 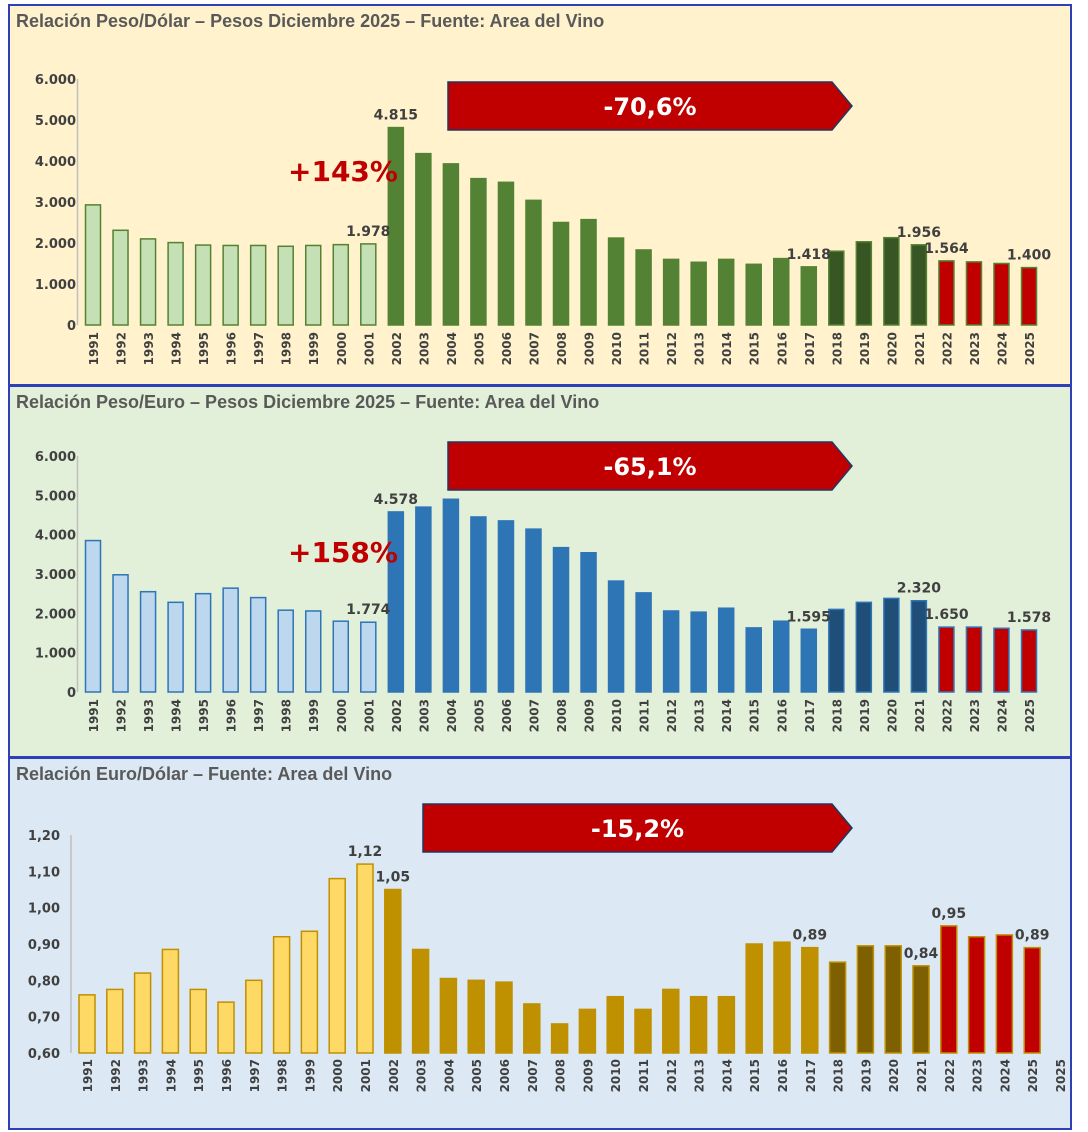 What do you see at coordinates (809, 617) in the screenshot?
I see `data-label: 1.595` at bounding box center [809, 617].